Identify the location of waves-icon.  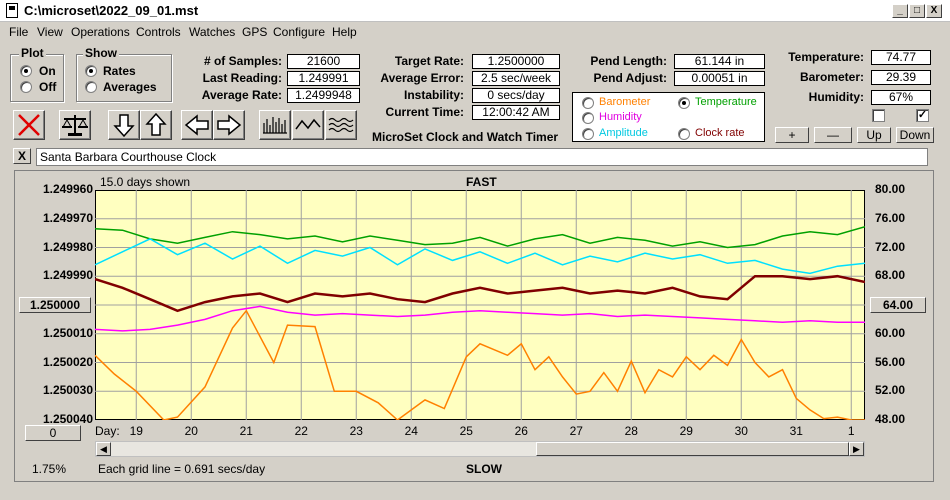
(341, 125).